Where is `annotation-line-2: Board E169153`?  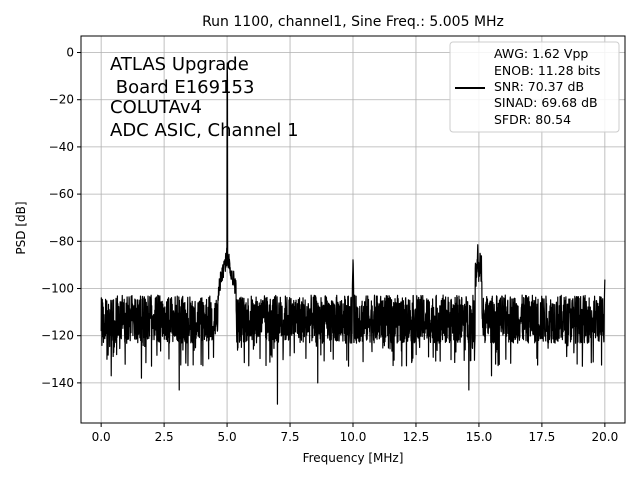
annotation-line-2: Board E169153 is located at coordinates (182, 87).